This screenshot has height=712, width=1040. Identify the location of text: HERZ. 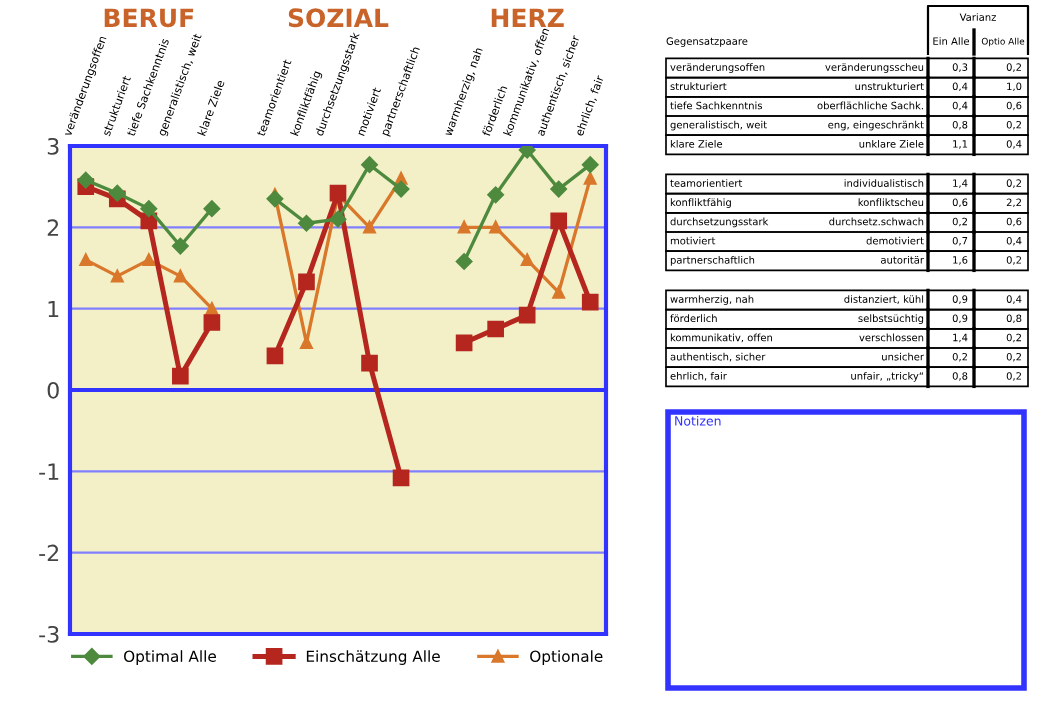
(527, 17).